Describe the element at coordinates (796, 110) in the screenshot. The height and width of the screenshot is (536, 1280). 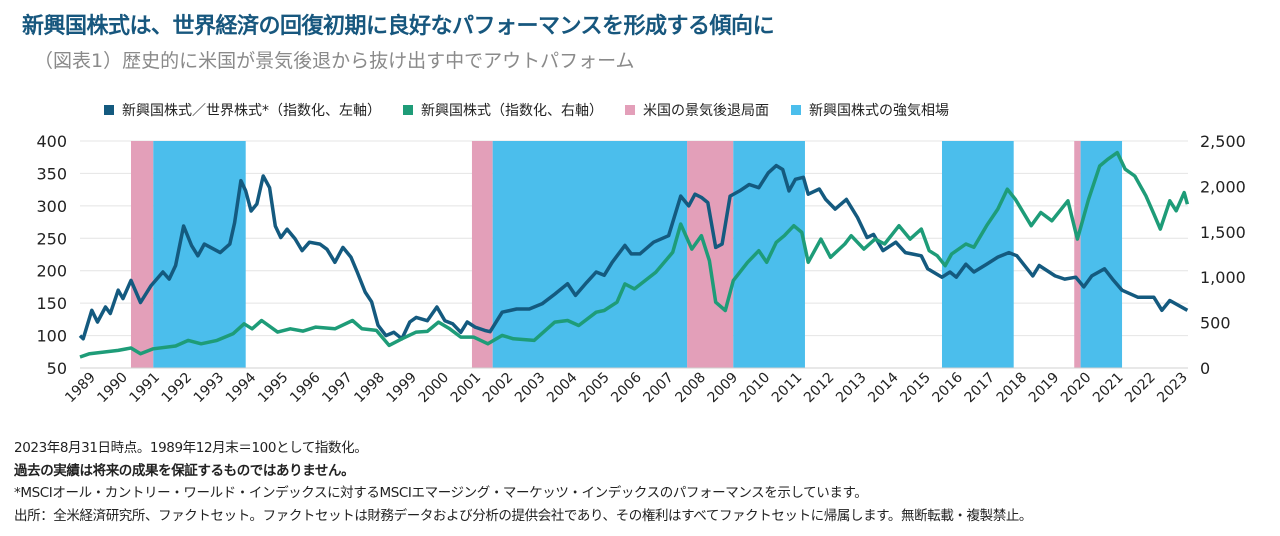
I see `legend-swatch-bull` at that location.